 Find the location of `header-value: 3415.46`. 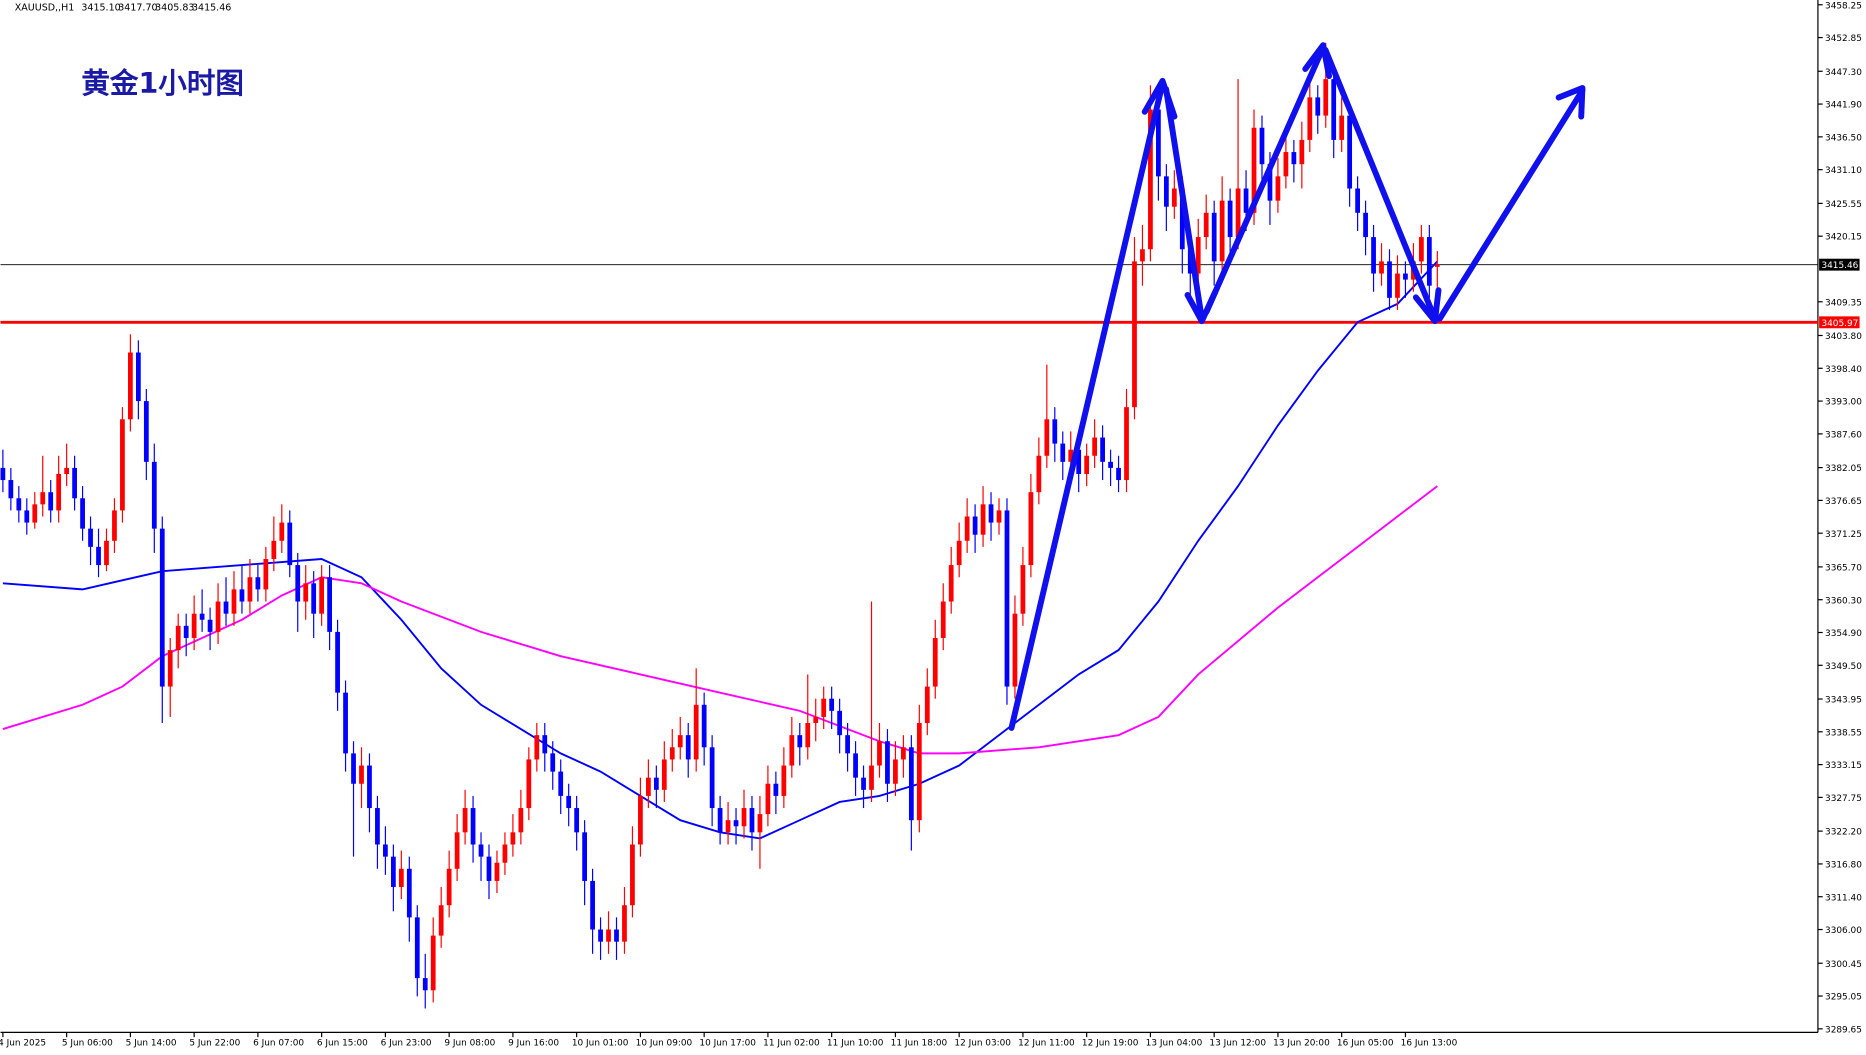

header-value: 3415.46 is located at coordinates (211, 8).